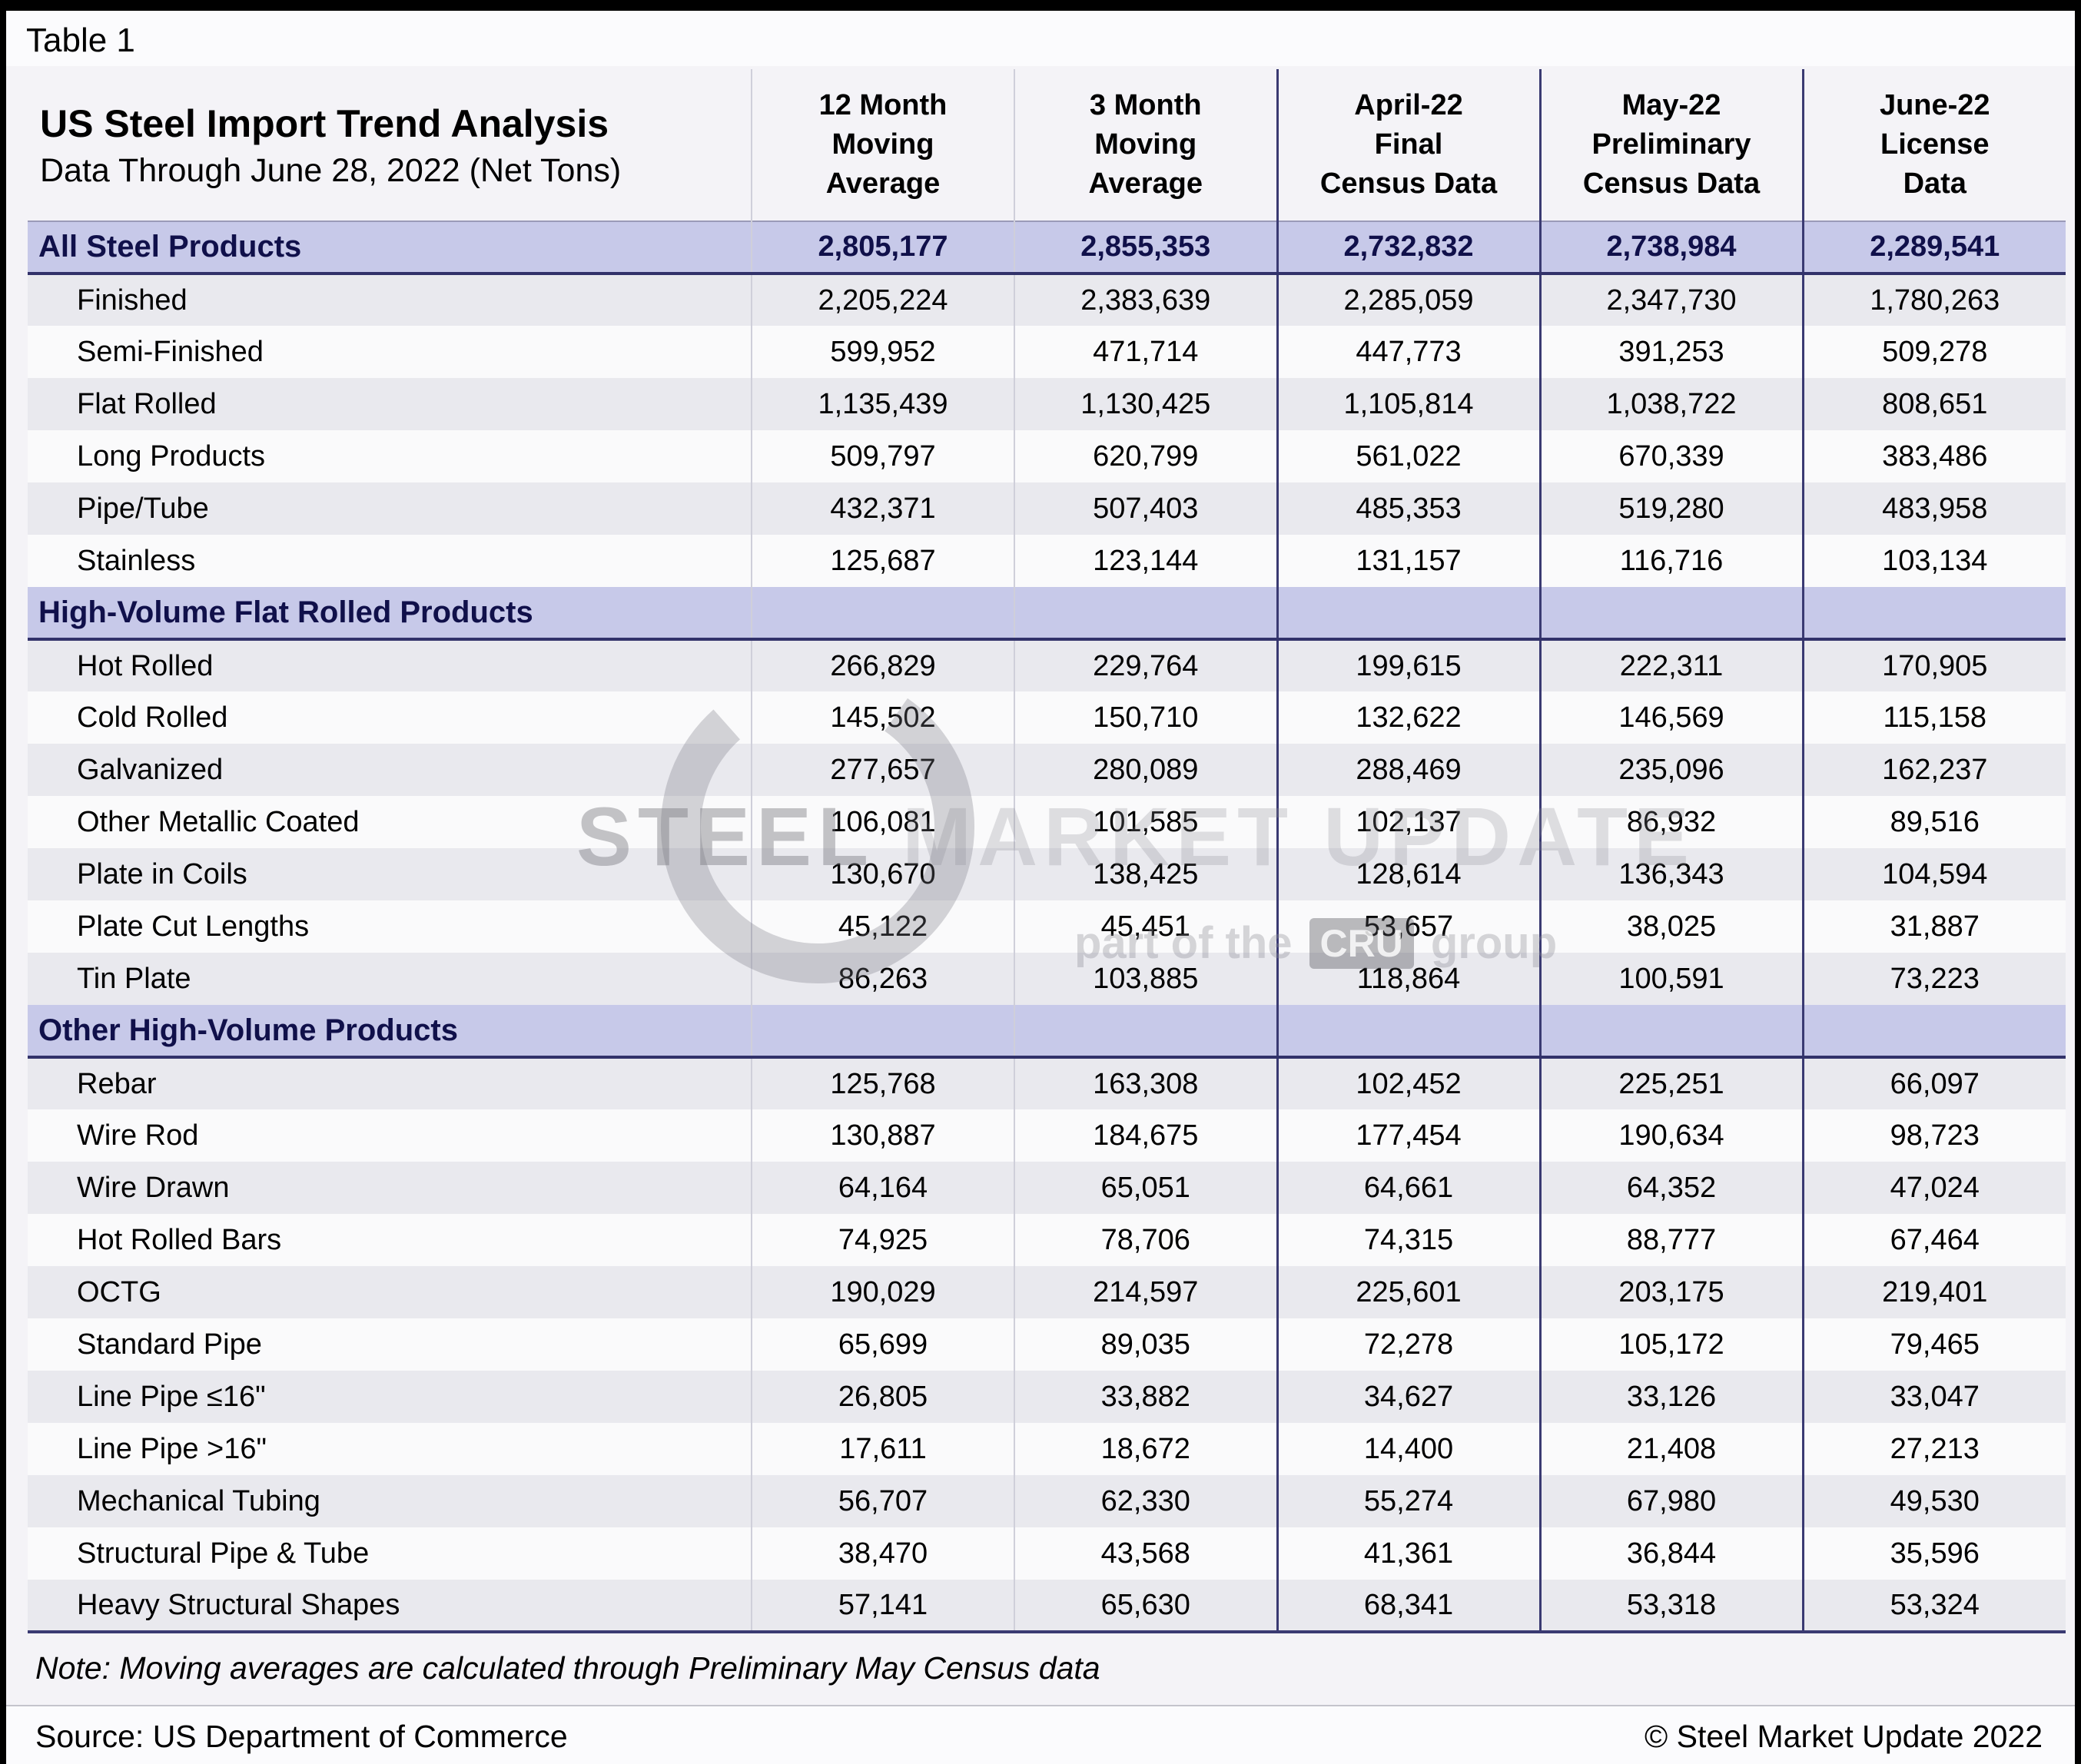  Describe the element at coordinates (882, 300) in the screenshot. I see `cell-value: 2,205,224` at that location.